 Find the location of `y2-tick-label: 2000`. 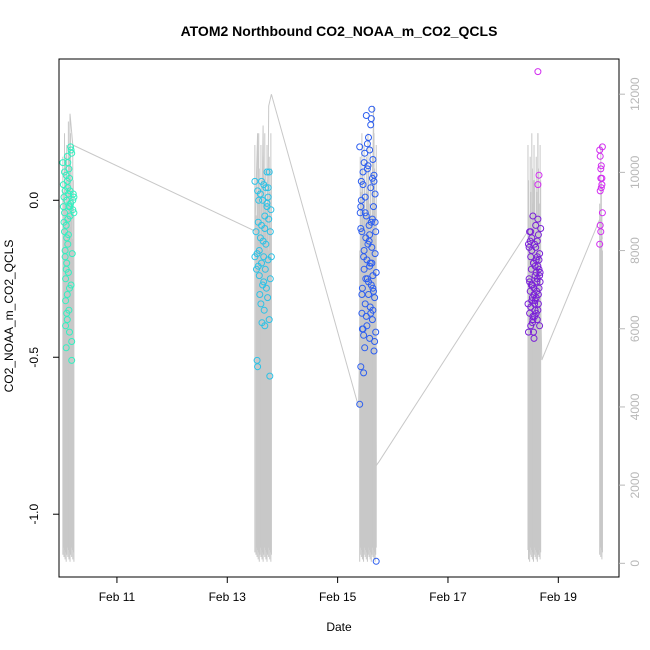

y2-tick-label: 2000 is located at coordinates (635, 484).